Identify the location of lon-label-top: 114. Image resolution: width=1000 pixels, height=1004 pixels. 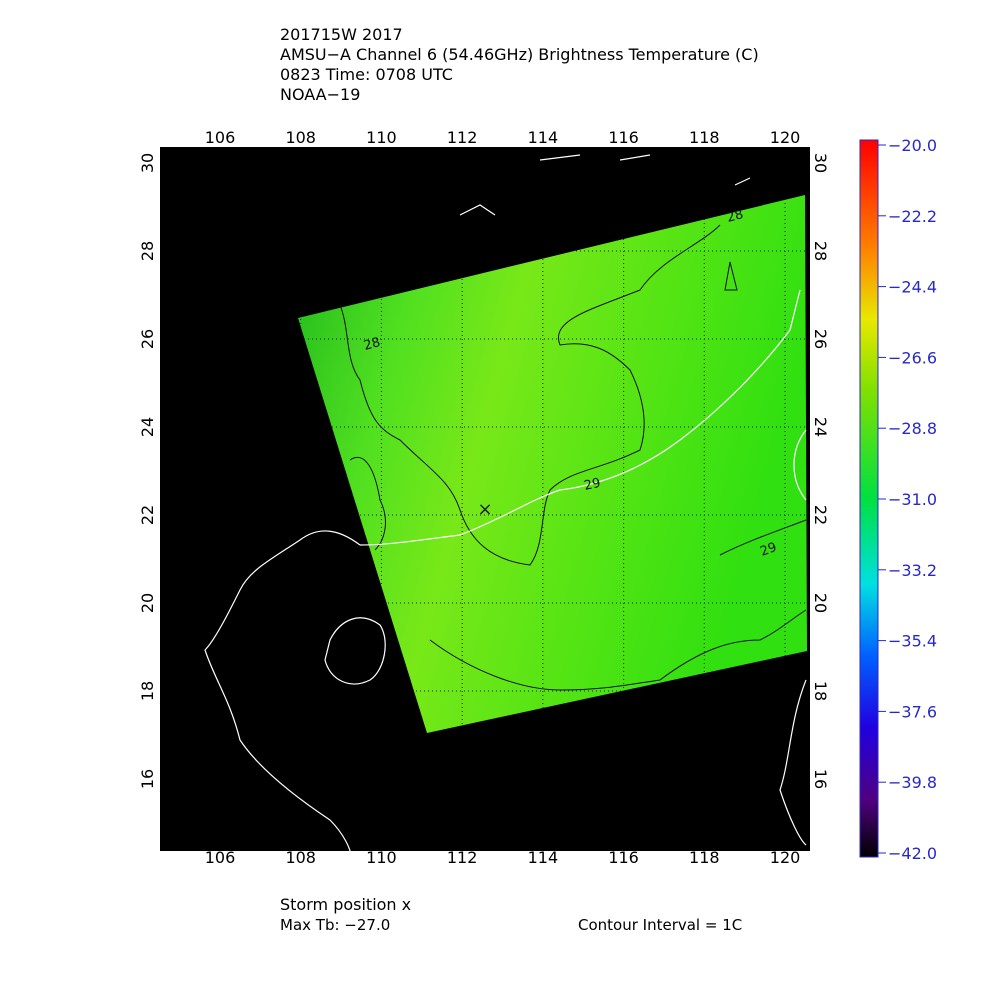
(543, 137).